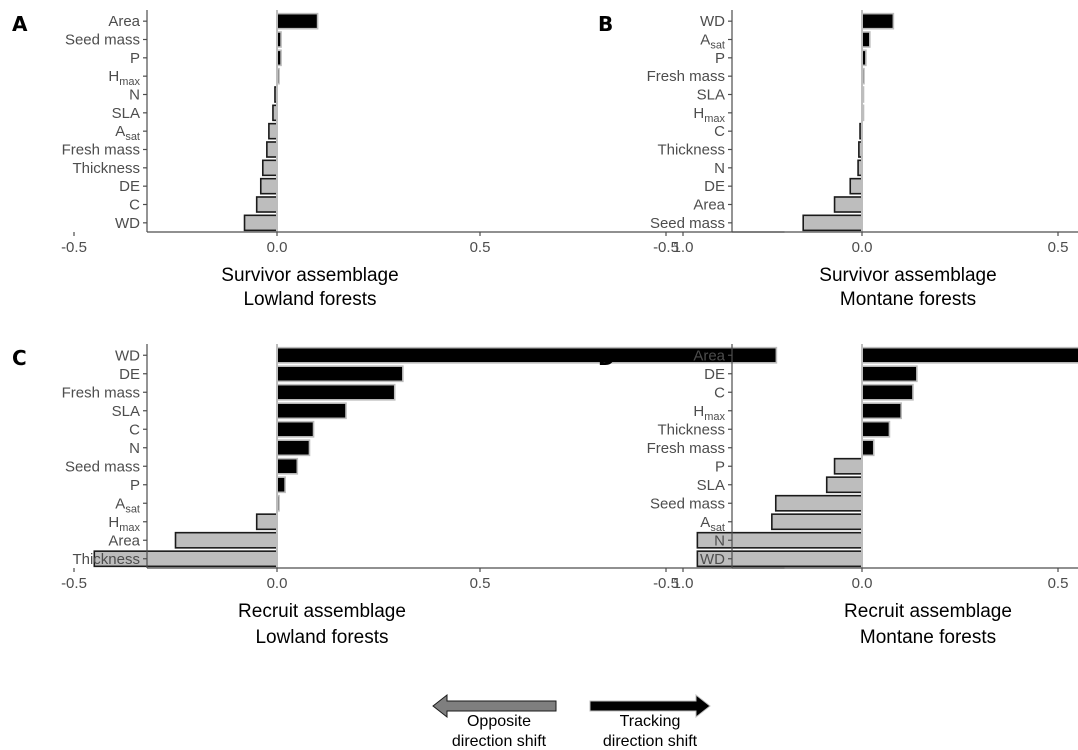 The image size is (1078, 750). I want to click on opposite-direction-arrow-icon, so click(494, 706).